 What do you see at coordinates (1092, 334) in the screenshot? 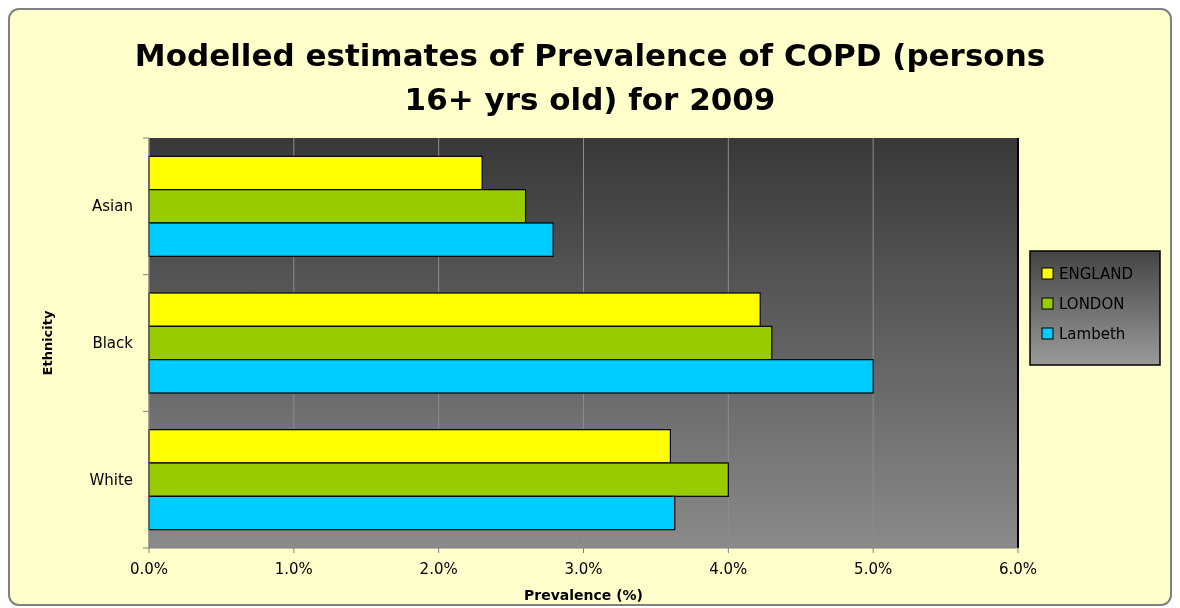
I see `legend-label: Lambeth` at bounding box center [1092, 334].